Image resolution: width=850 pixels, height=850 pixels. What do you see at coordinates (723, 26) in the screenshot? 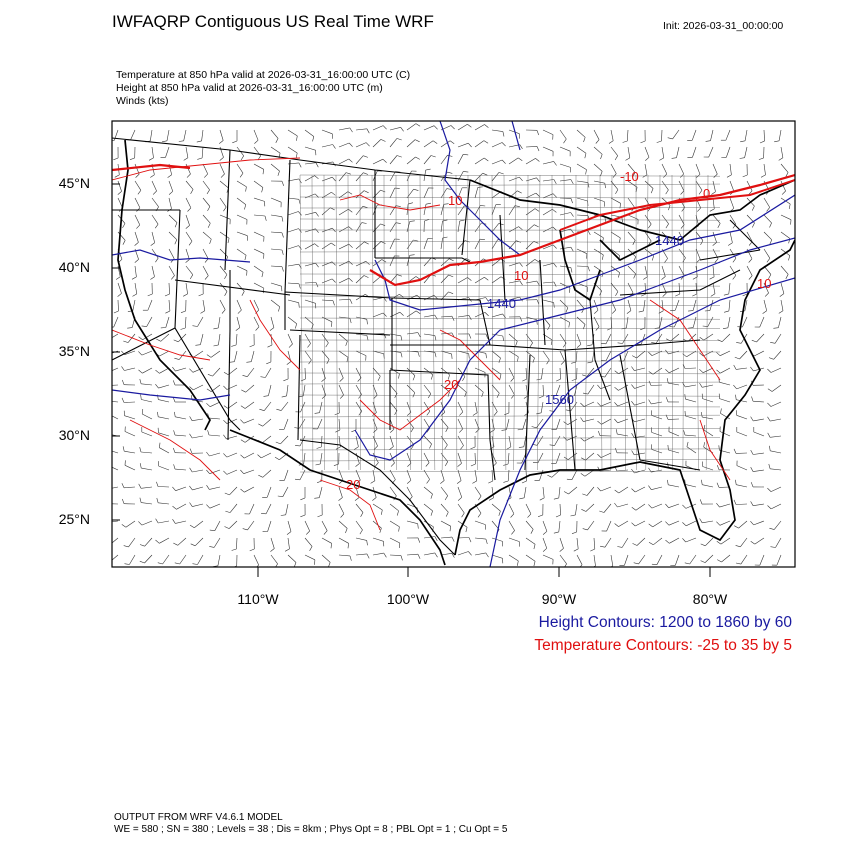
I see `init-time: Init: 2026-03-31_00:00:00` at bounding box center [723, 26].